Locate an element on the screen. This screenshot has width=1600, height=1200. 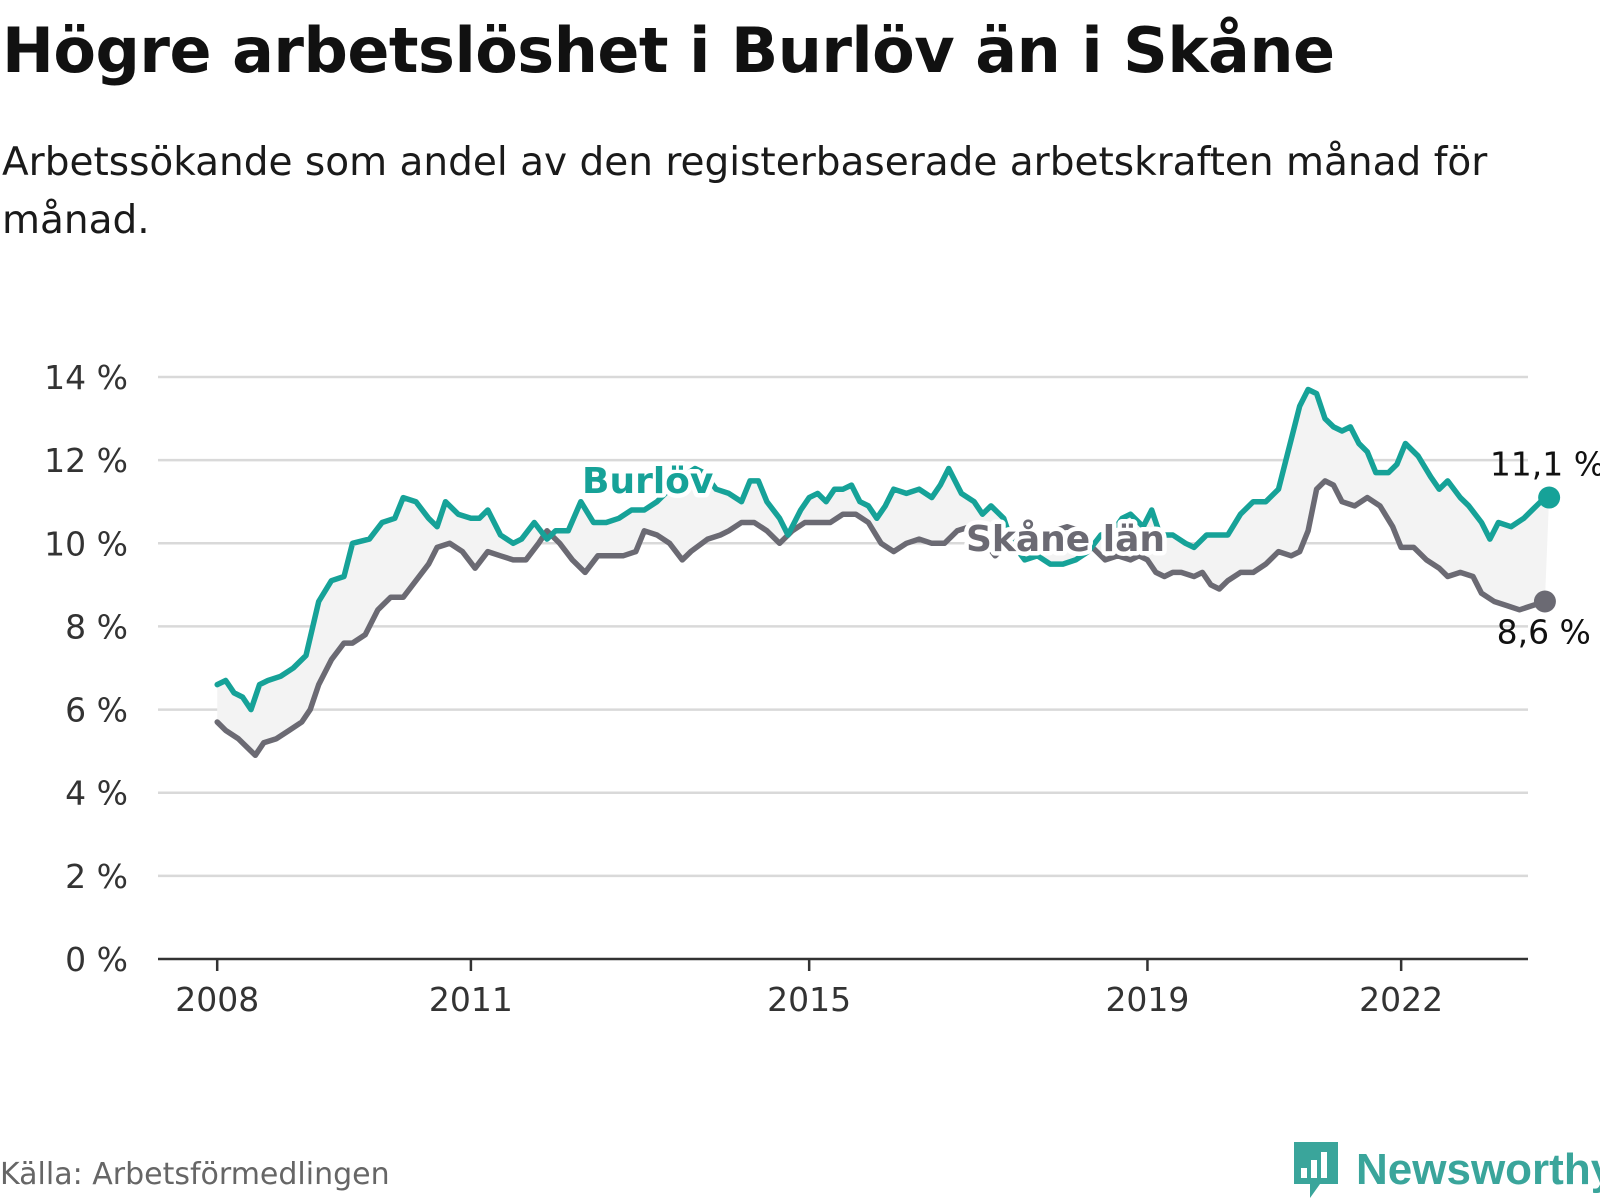
series-label-burlov: Burlöv is located at coordinates (647, 481).